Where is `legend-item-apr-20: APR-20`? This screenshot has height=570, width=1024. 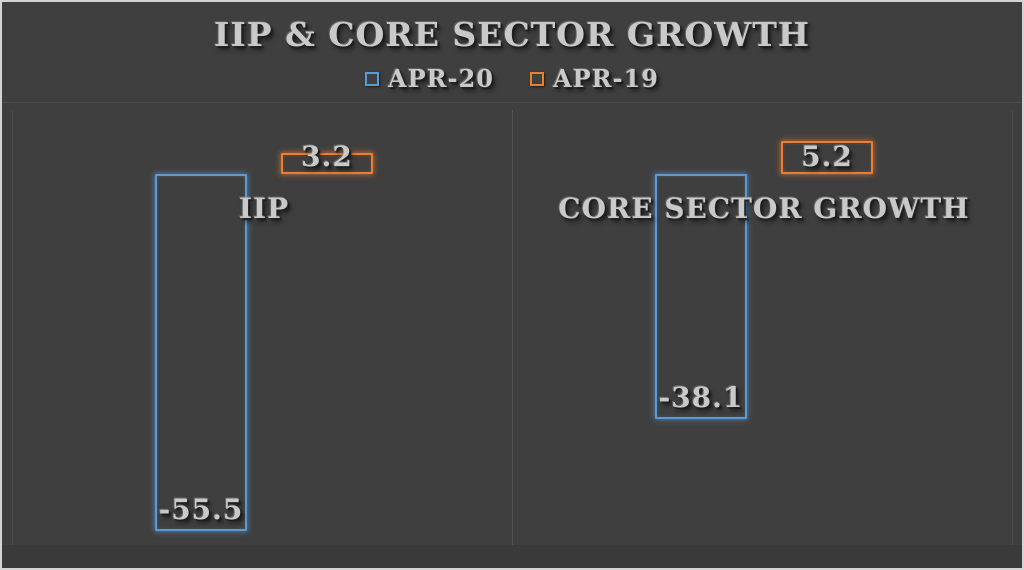
legend-item-apr-20: APR-20 is located at coordinates (429, 78).